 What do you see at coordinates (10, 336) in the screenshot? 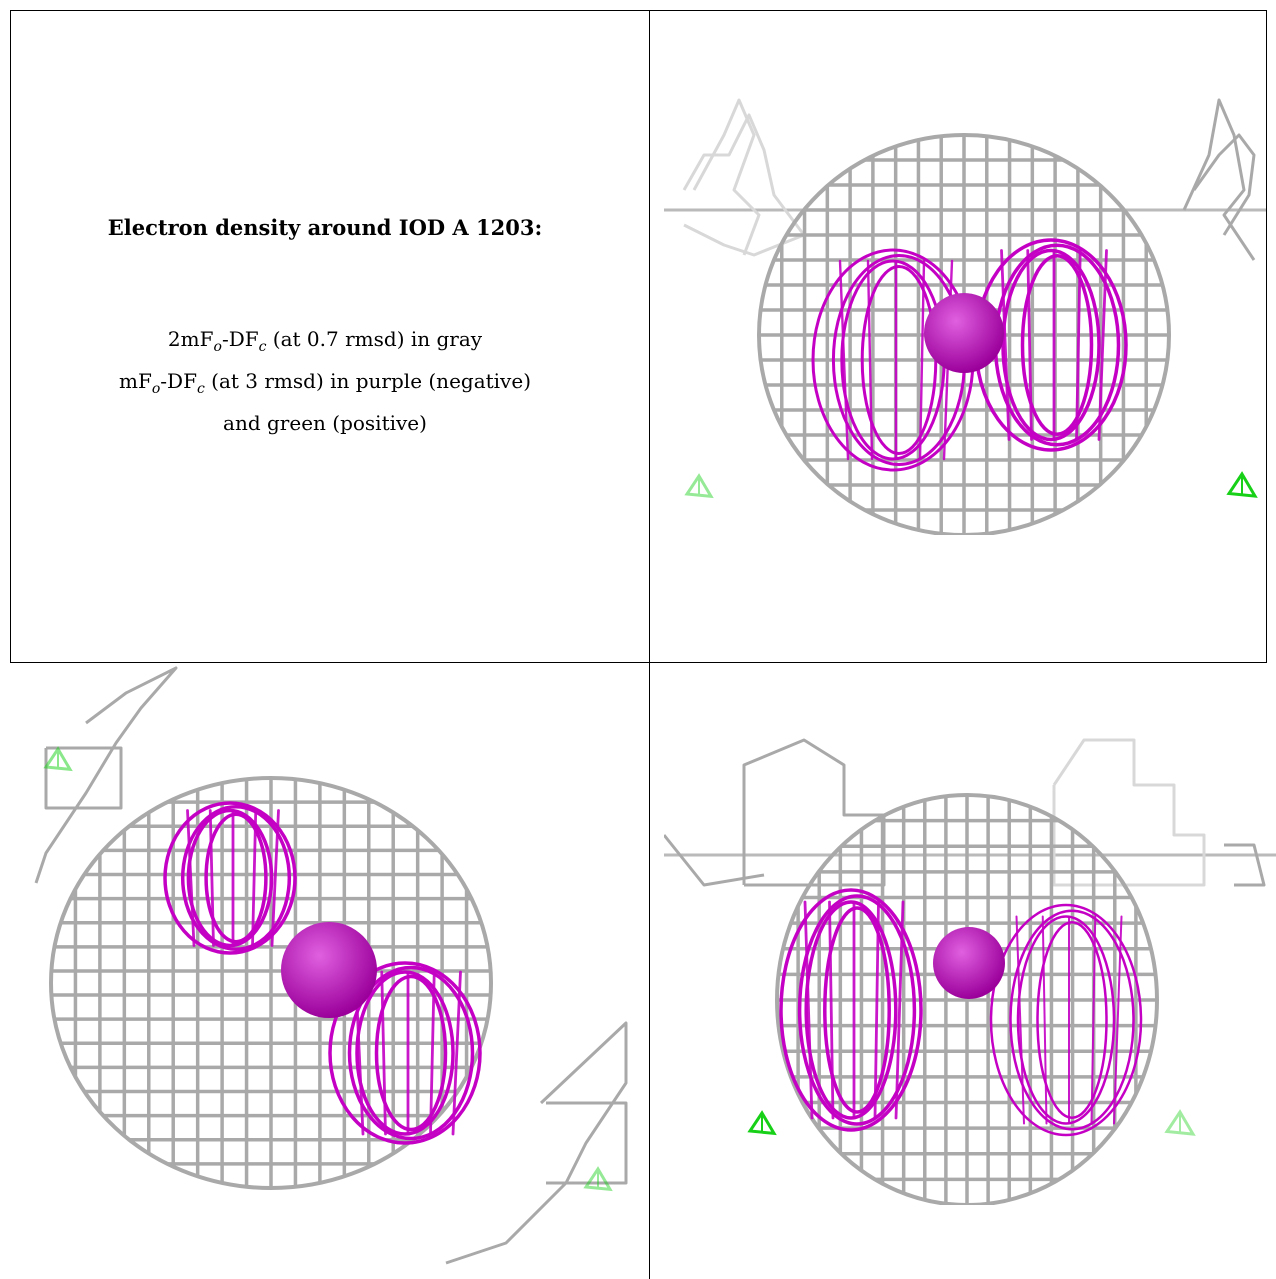
I see `frame-left` at bounding box center [10, 336].